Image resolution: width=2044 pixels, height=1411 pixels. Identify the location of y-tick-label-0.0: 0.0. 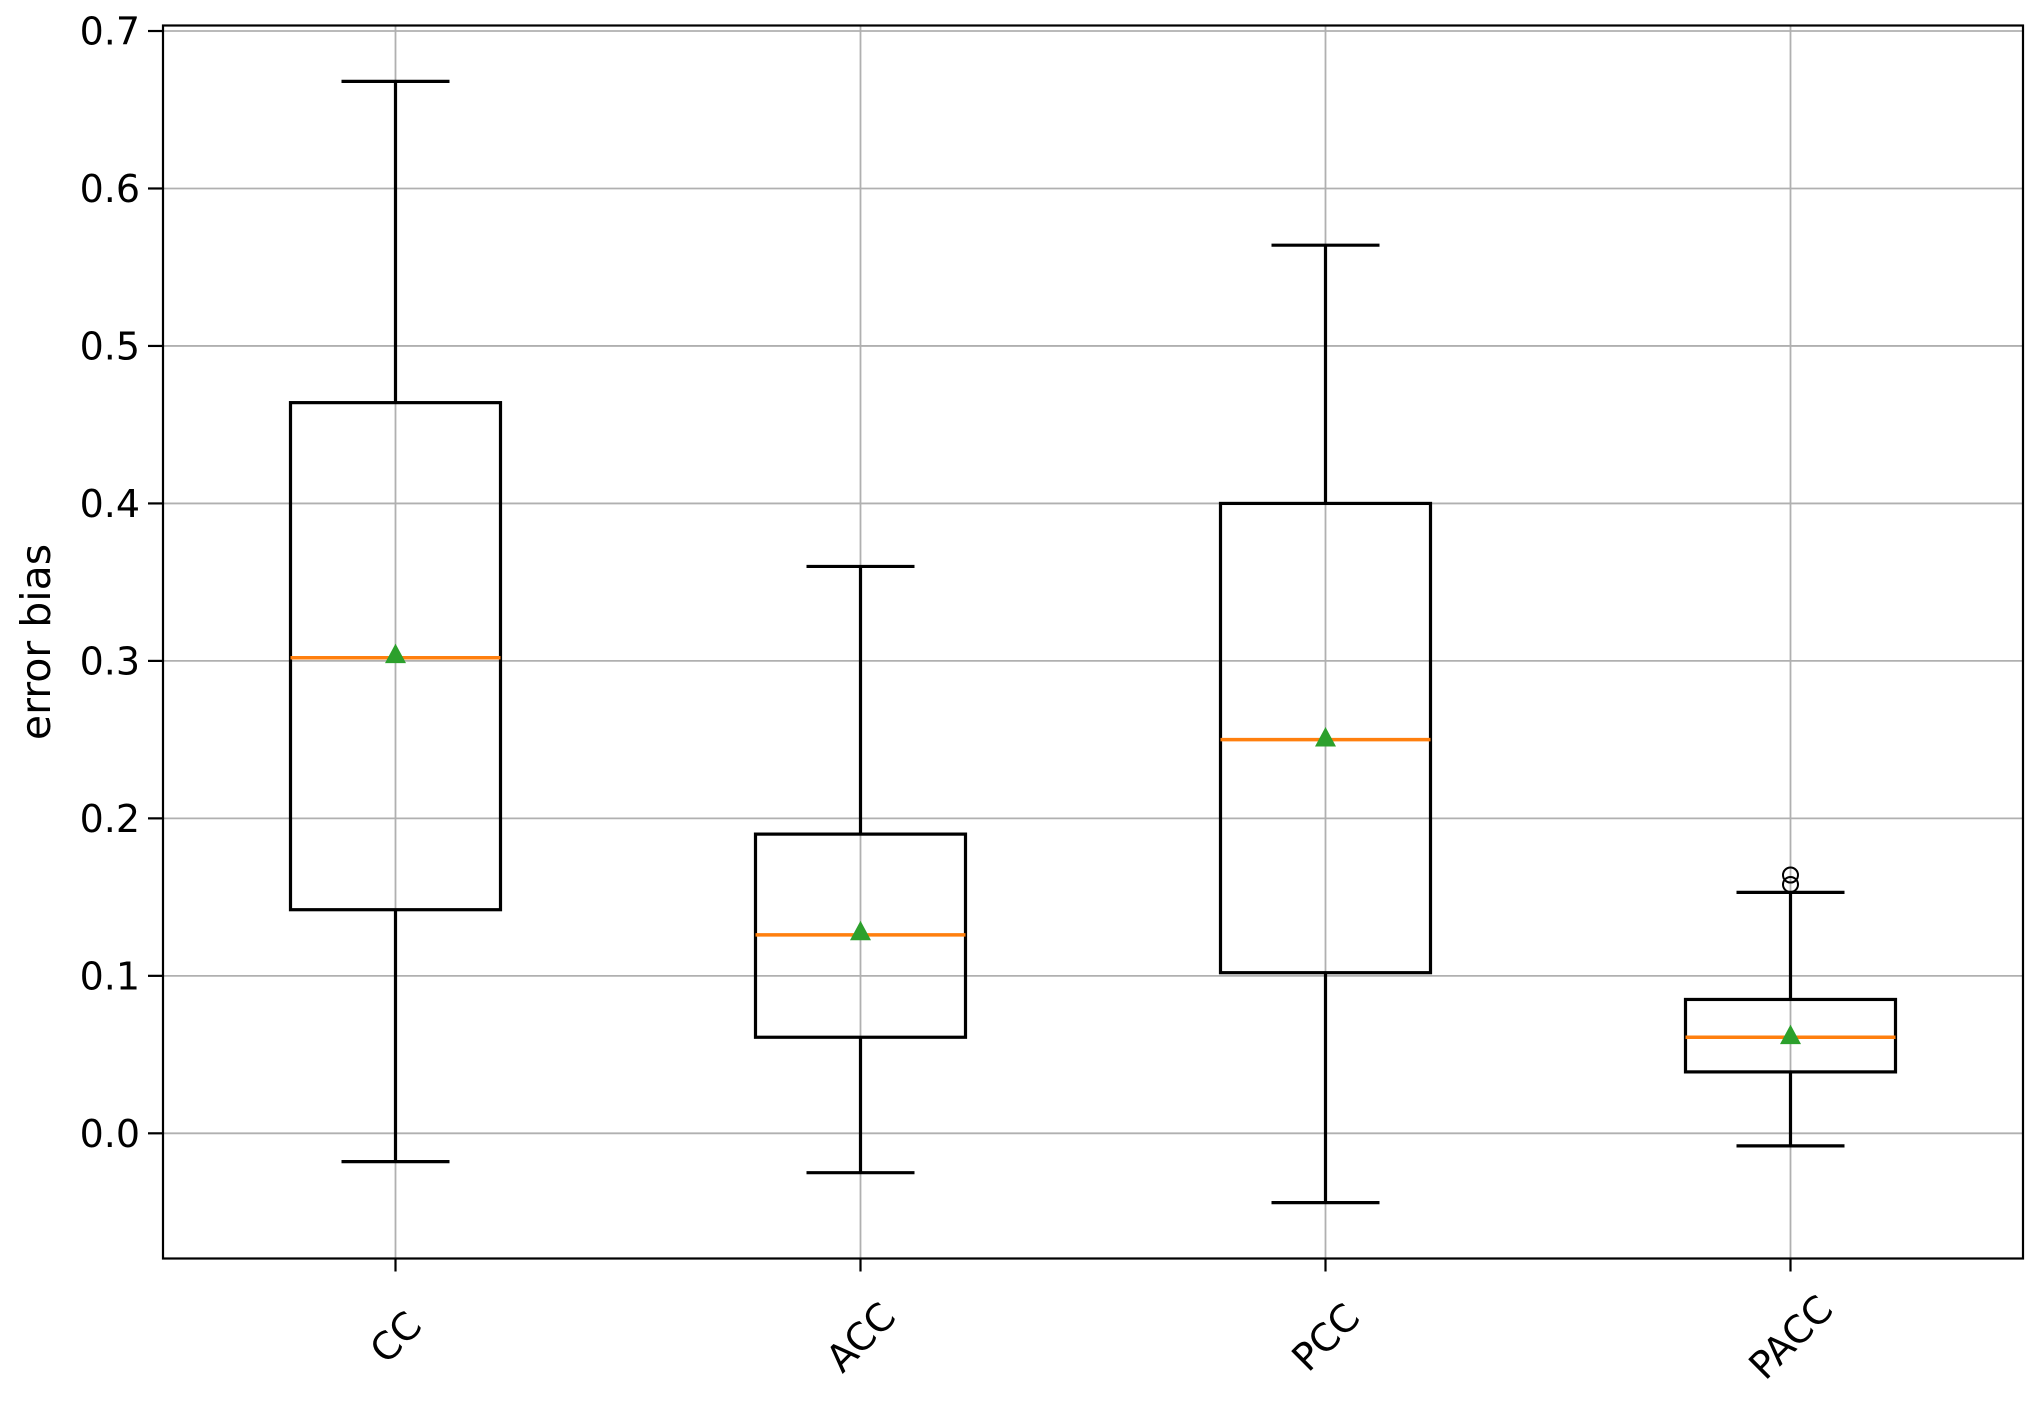
(110, 1134).